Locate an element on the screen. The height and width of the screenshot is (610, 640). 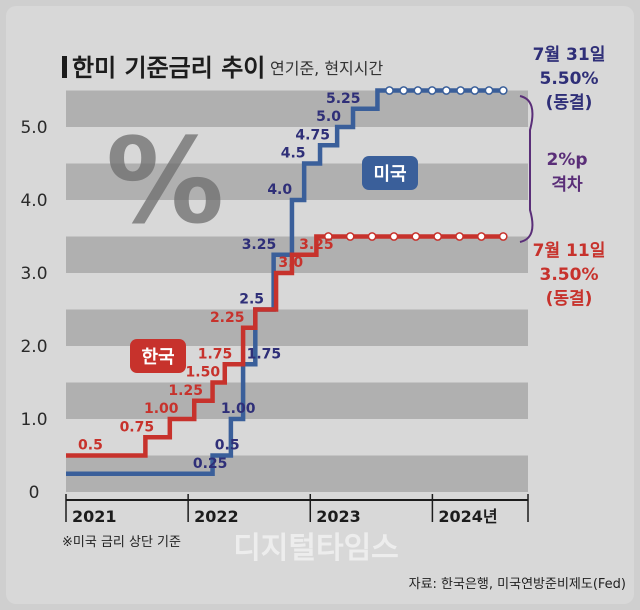
us-end-status: (동결) is located at coordinates (569, 103).